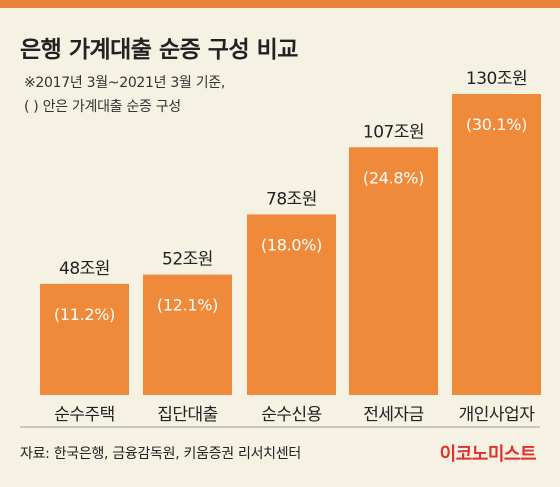 The image size is (560, 487). Describe the element at coordinates (291, 199) in the screenshot. I see `value-label-3: 78조원` at that location.